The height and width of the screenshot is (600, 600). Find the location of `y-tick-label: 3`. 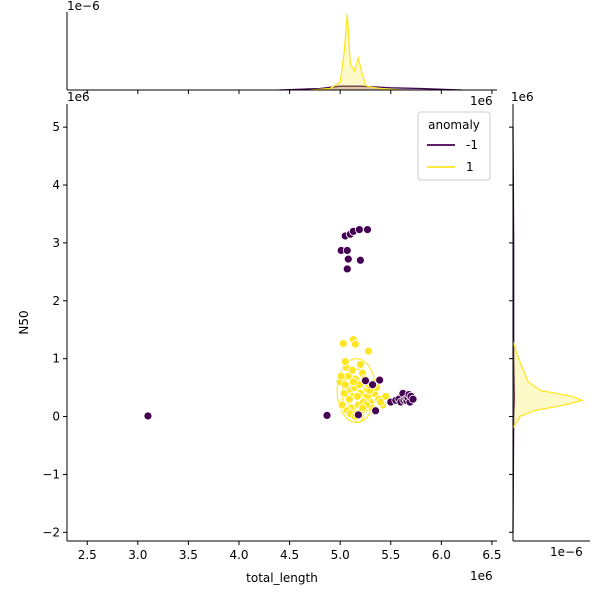

y-tick-label: 3 is located at coordinates (56, 243).